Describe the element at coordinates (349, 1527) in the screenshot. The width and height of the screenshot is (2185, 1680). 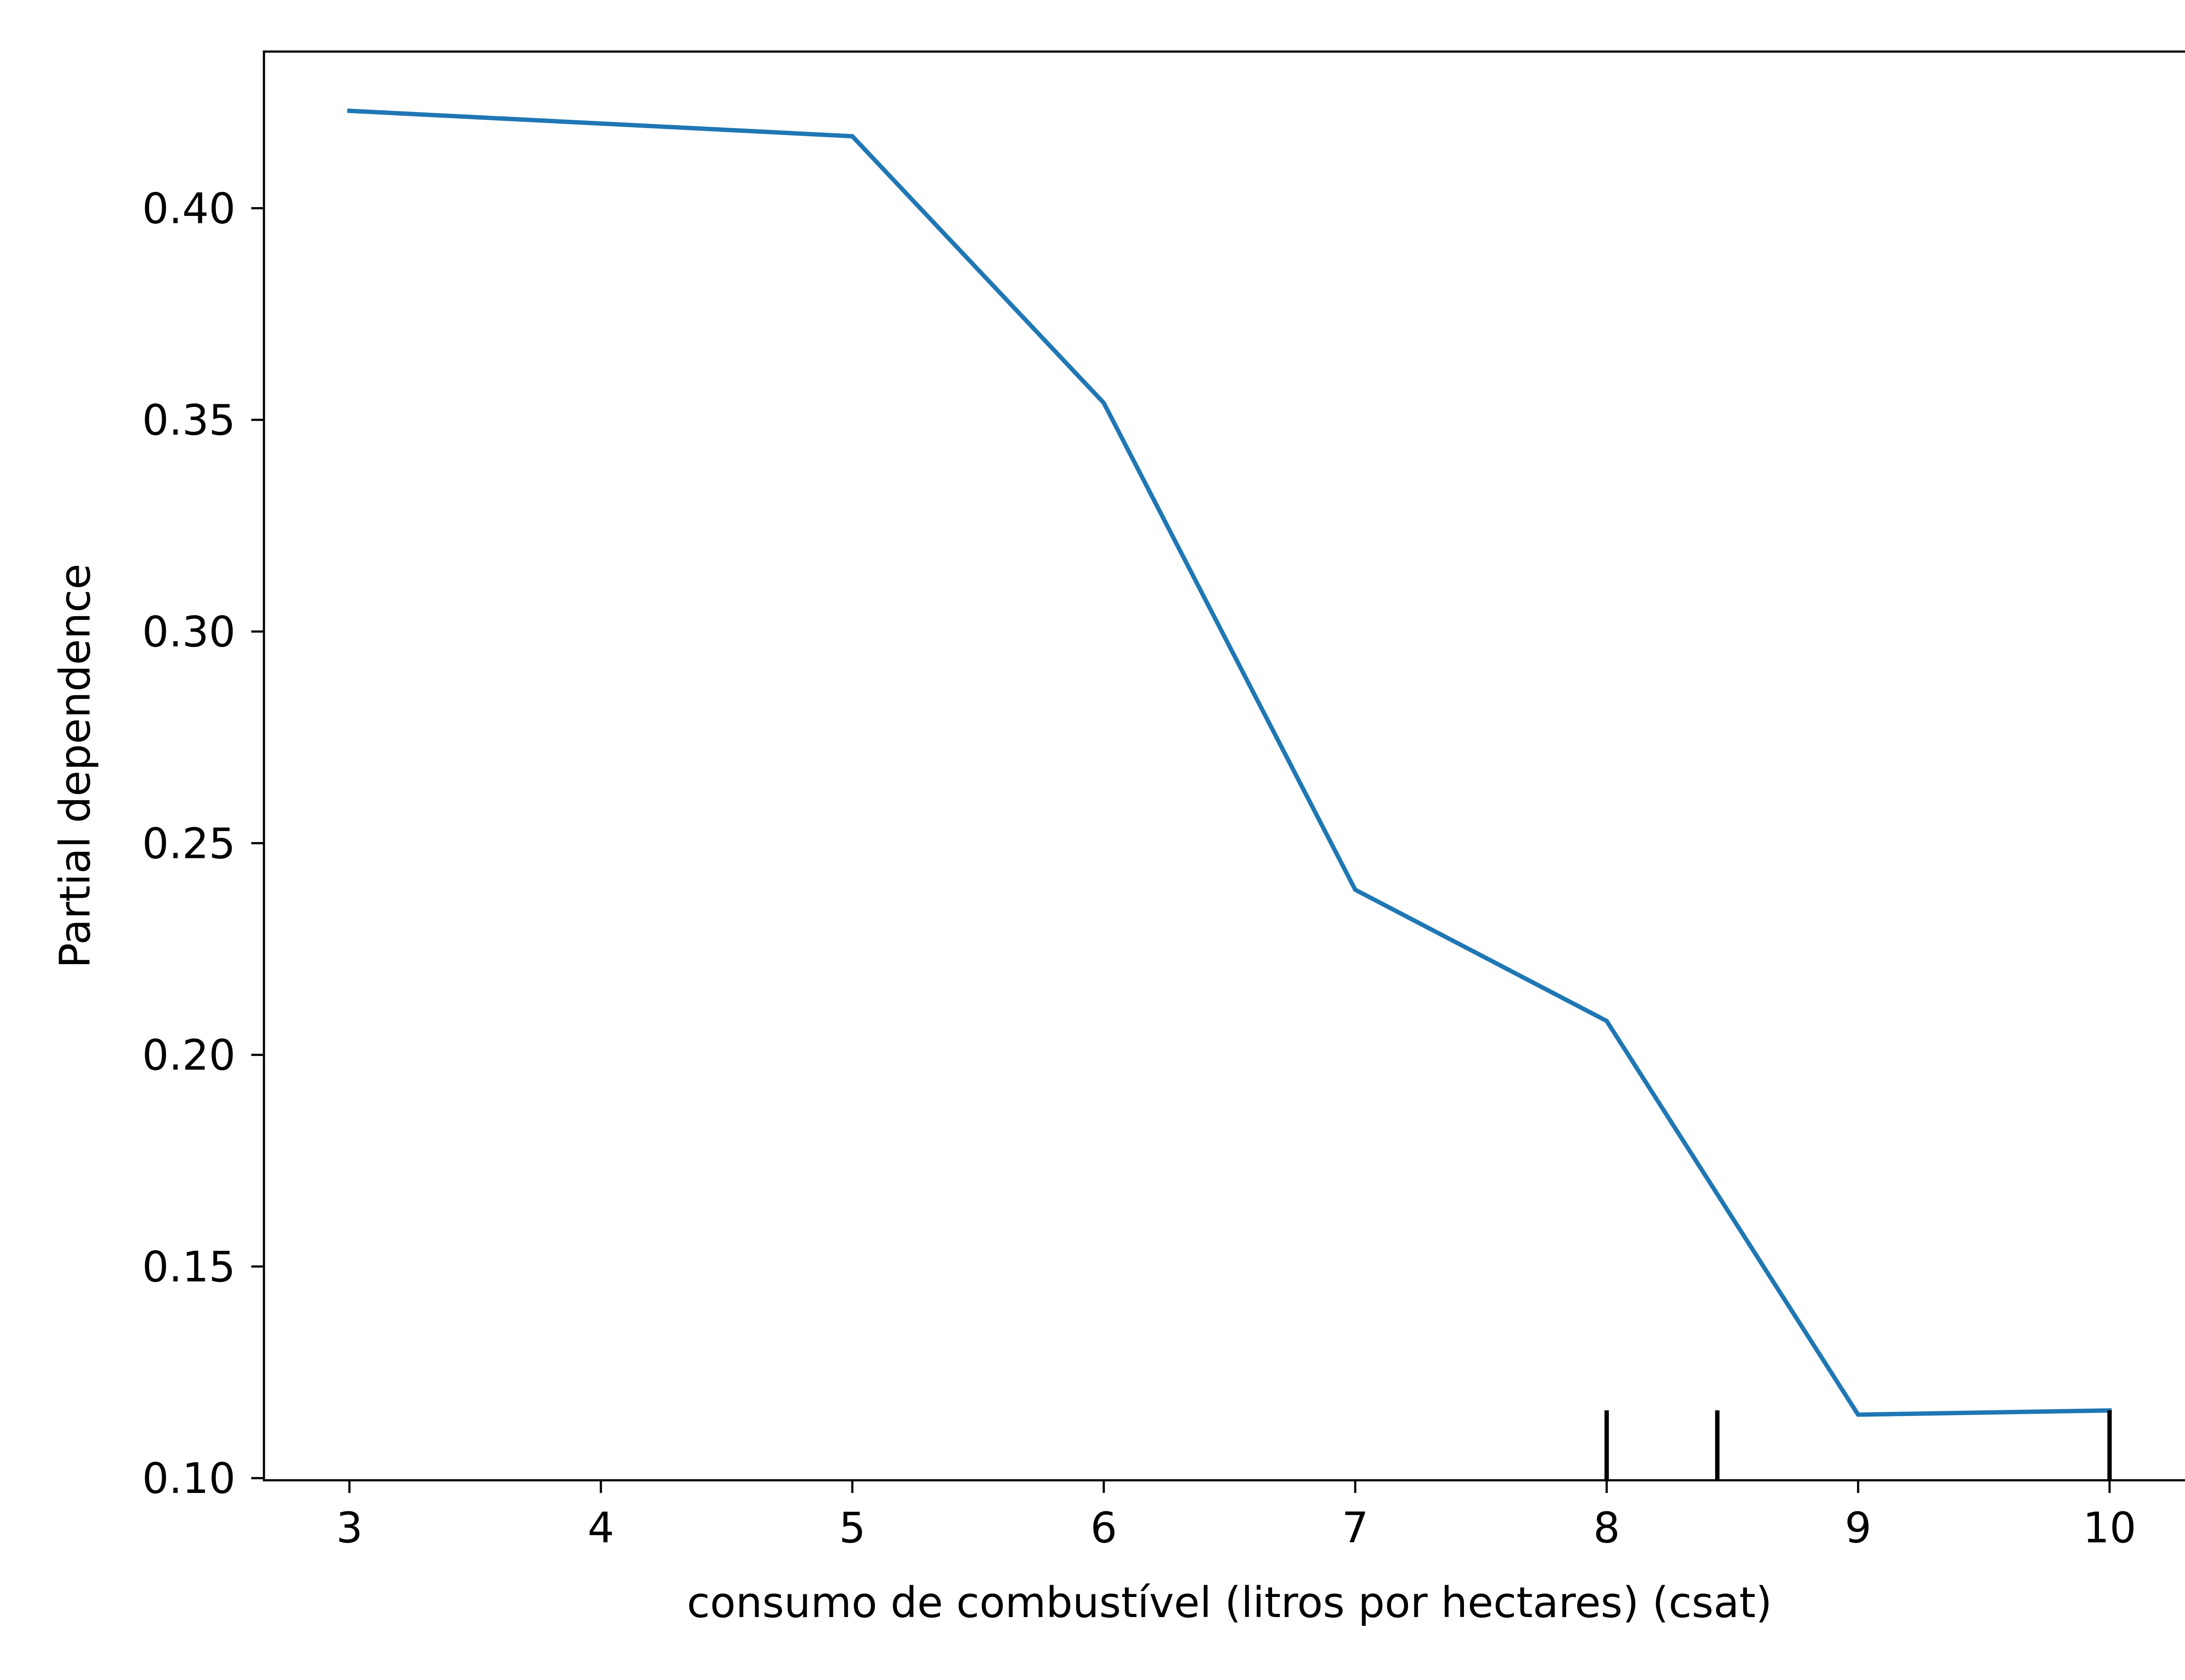
I see `x-tick-label: 3` at that location.